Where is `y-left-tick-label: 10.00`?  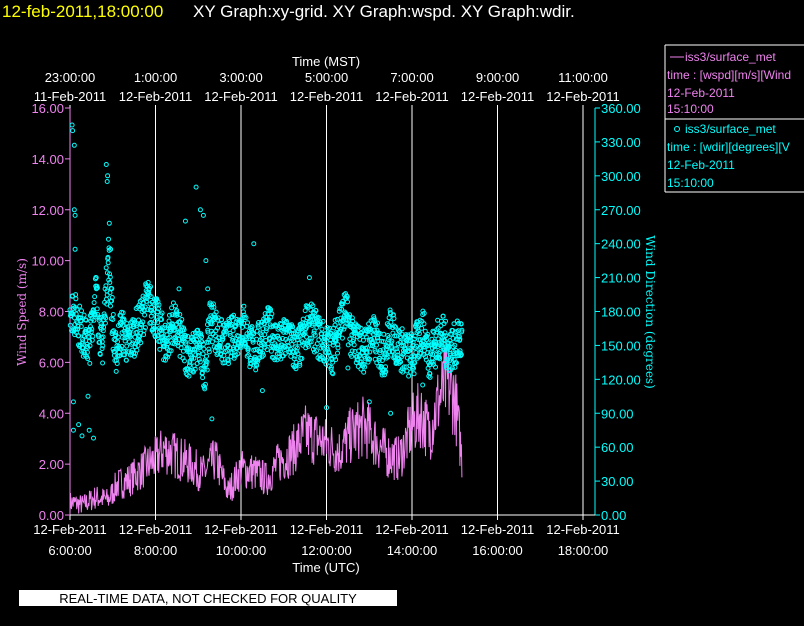
y-left-tick-label: 10.00 is located at coordinates (47, 261).